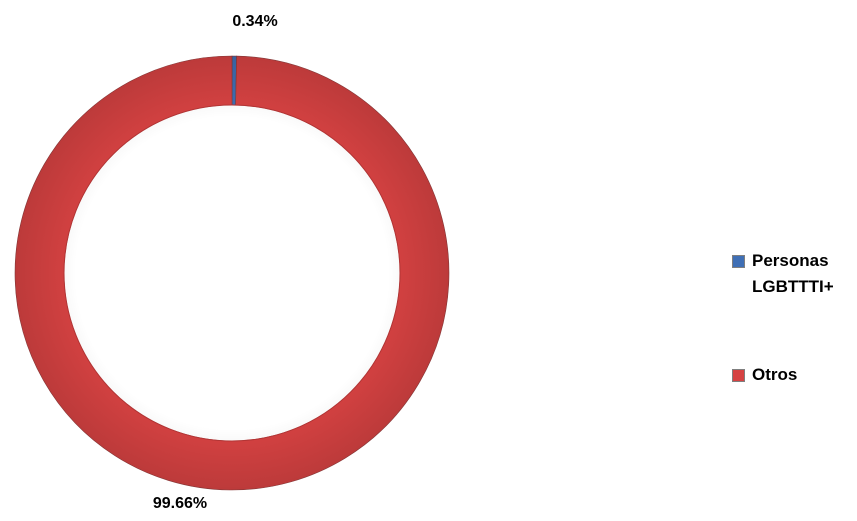 This screenshot has width=857, height=521. Describe the element at coordinates (254, 21) in the screenshot. I see `data-label-personas-lgbttti: 0.34%` at that location.